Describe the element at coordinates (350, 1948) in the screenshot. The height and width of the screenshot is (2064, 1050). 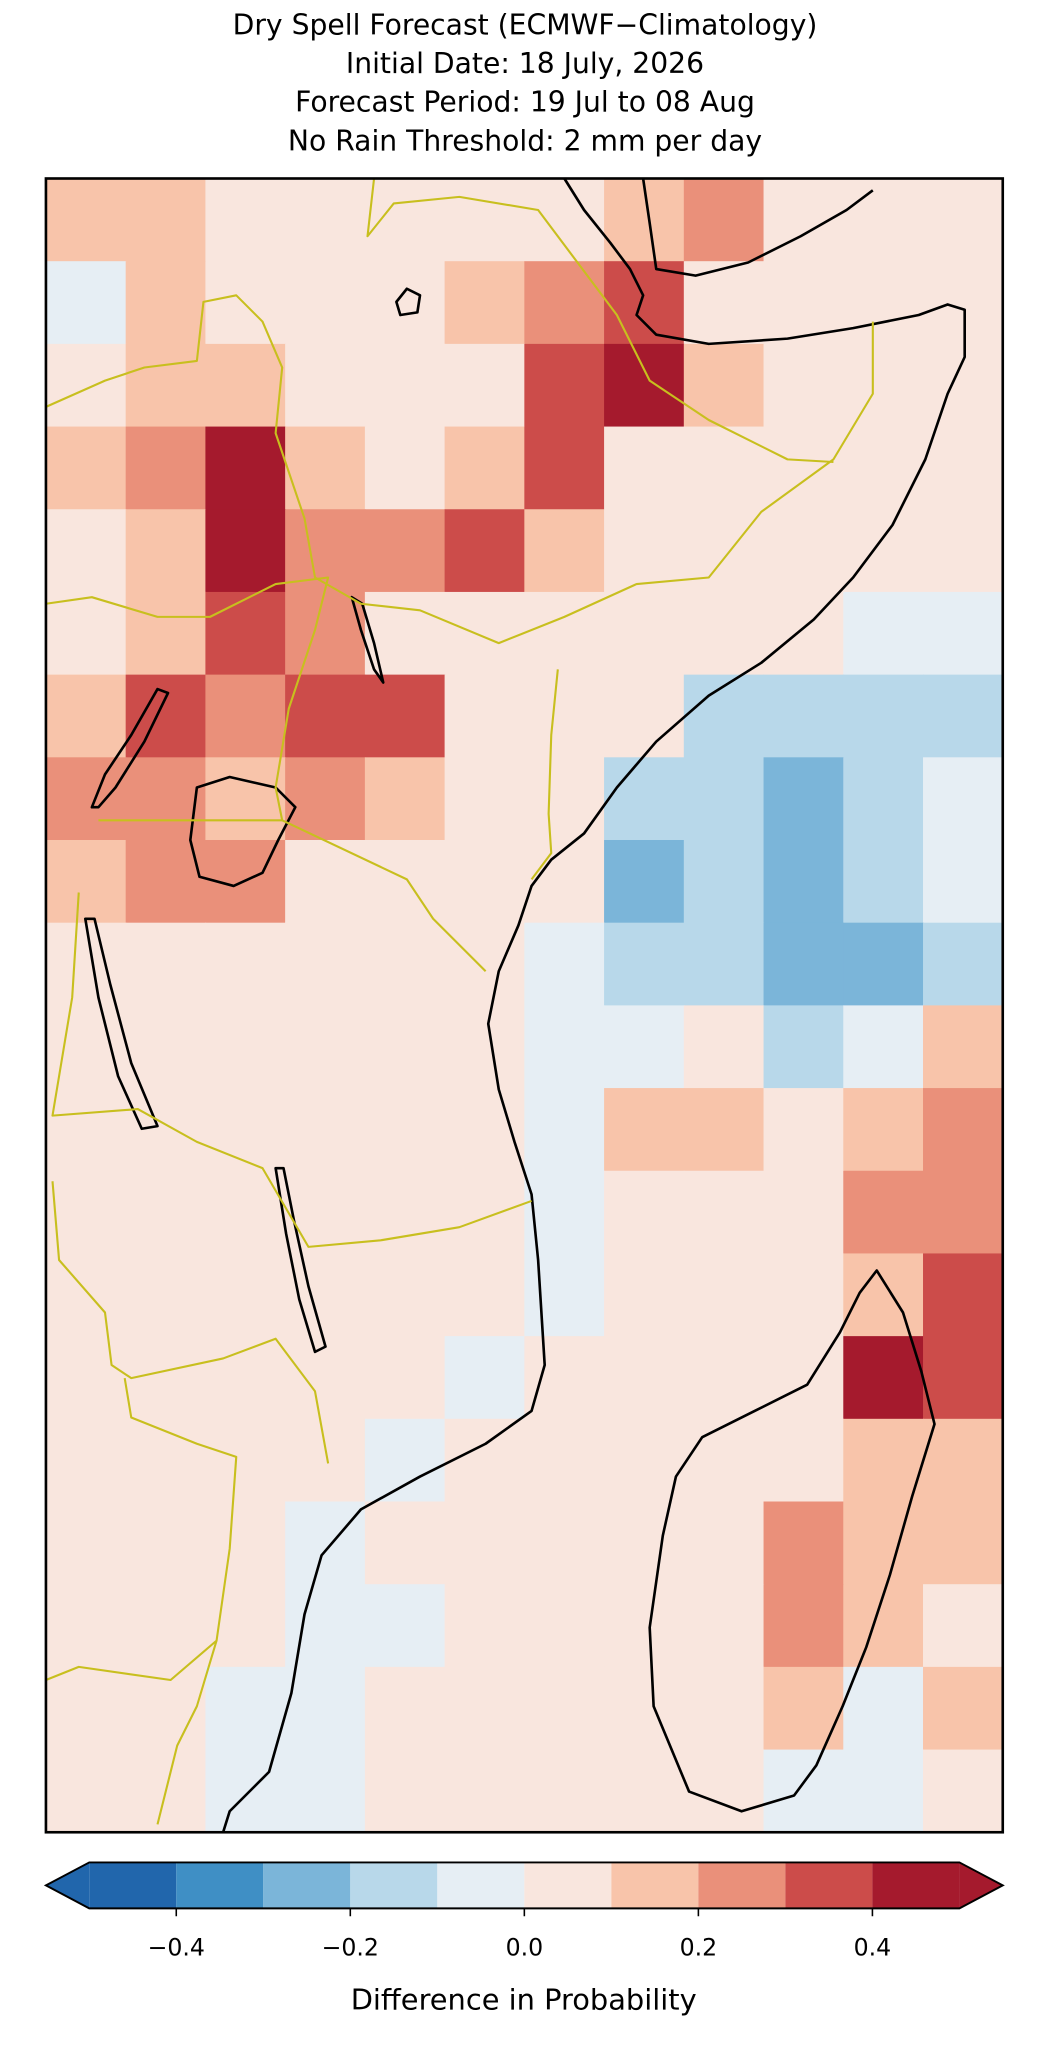
I see `colorbar-tick-label: −0.2` at that location.